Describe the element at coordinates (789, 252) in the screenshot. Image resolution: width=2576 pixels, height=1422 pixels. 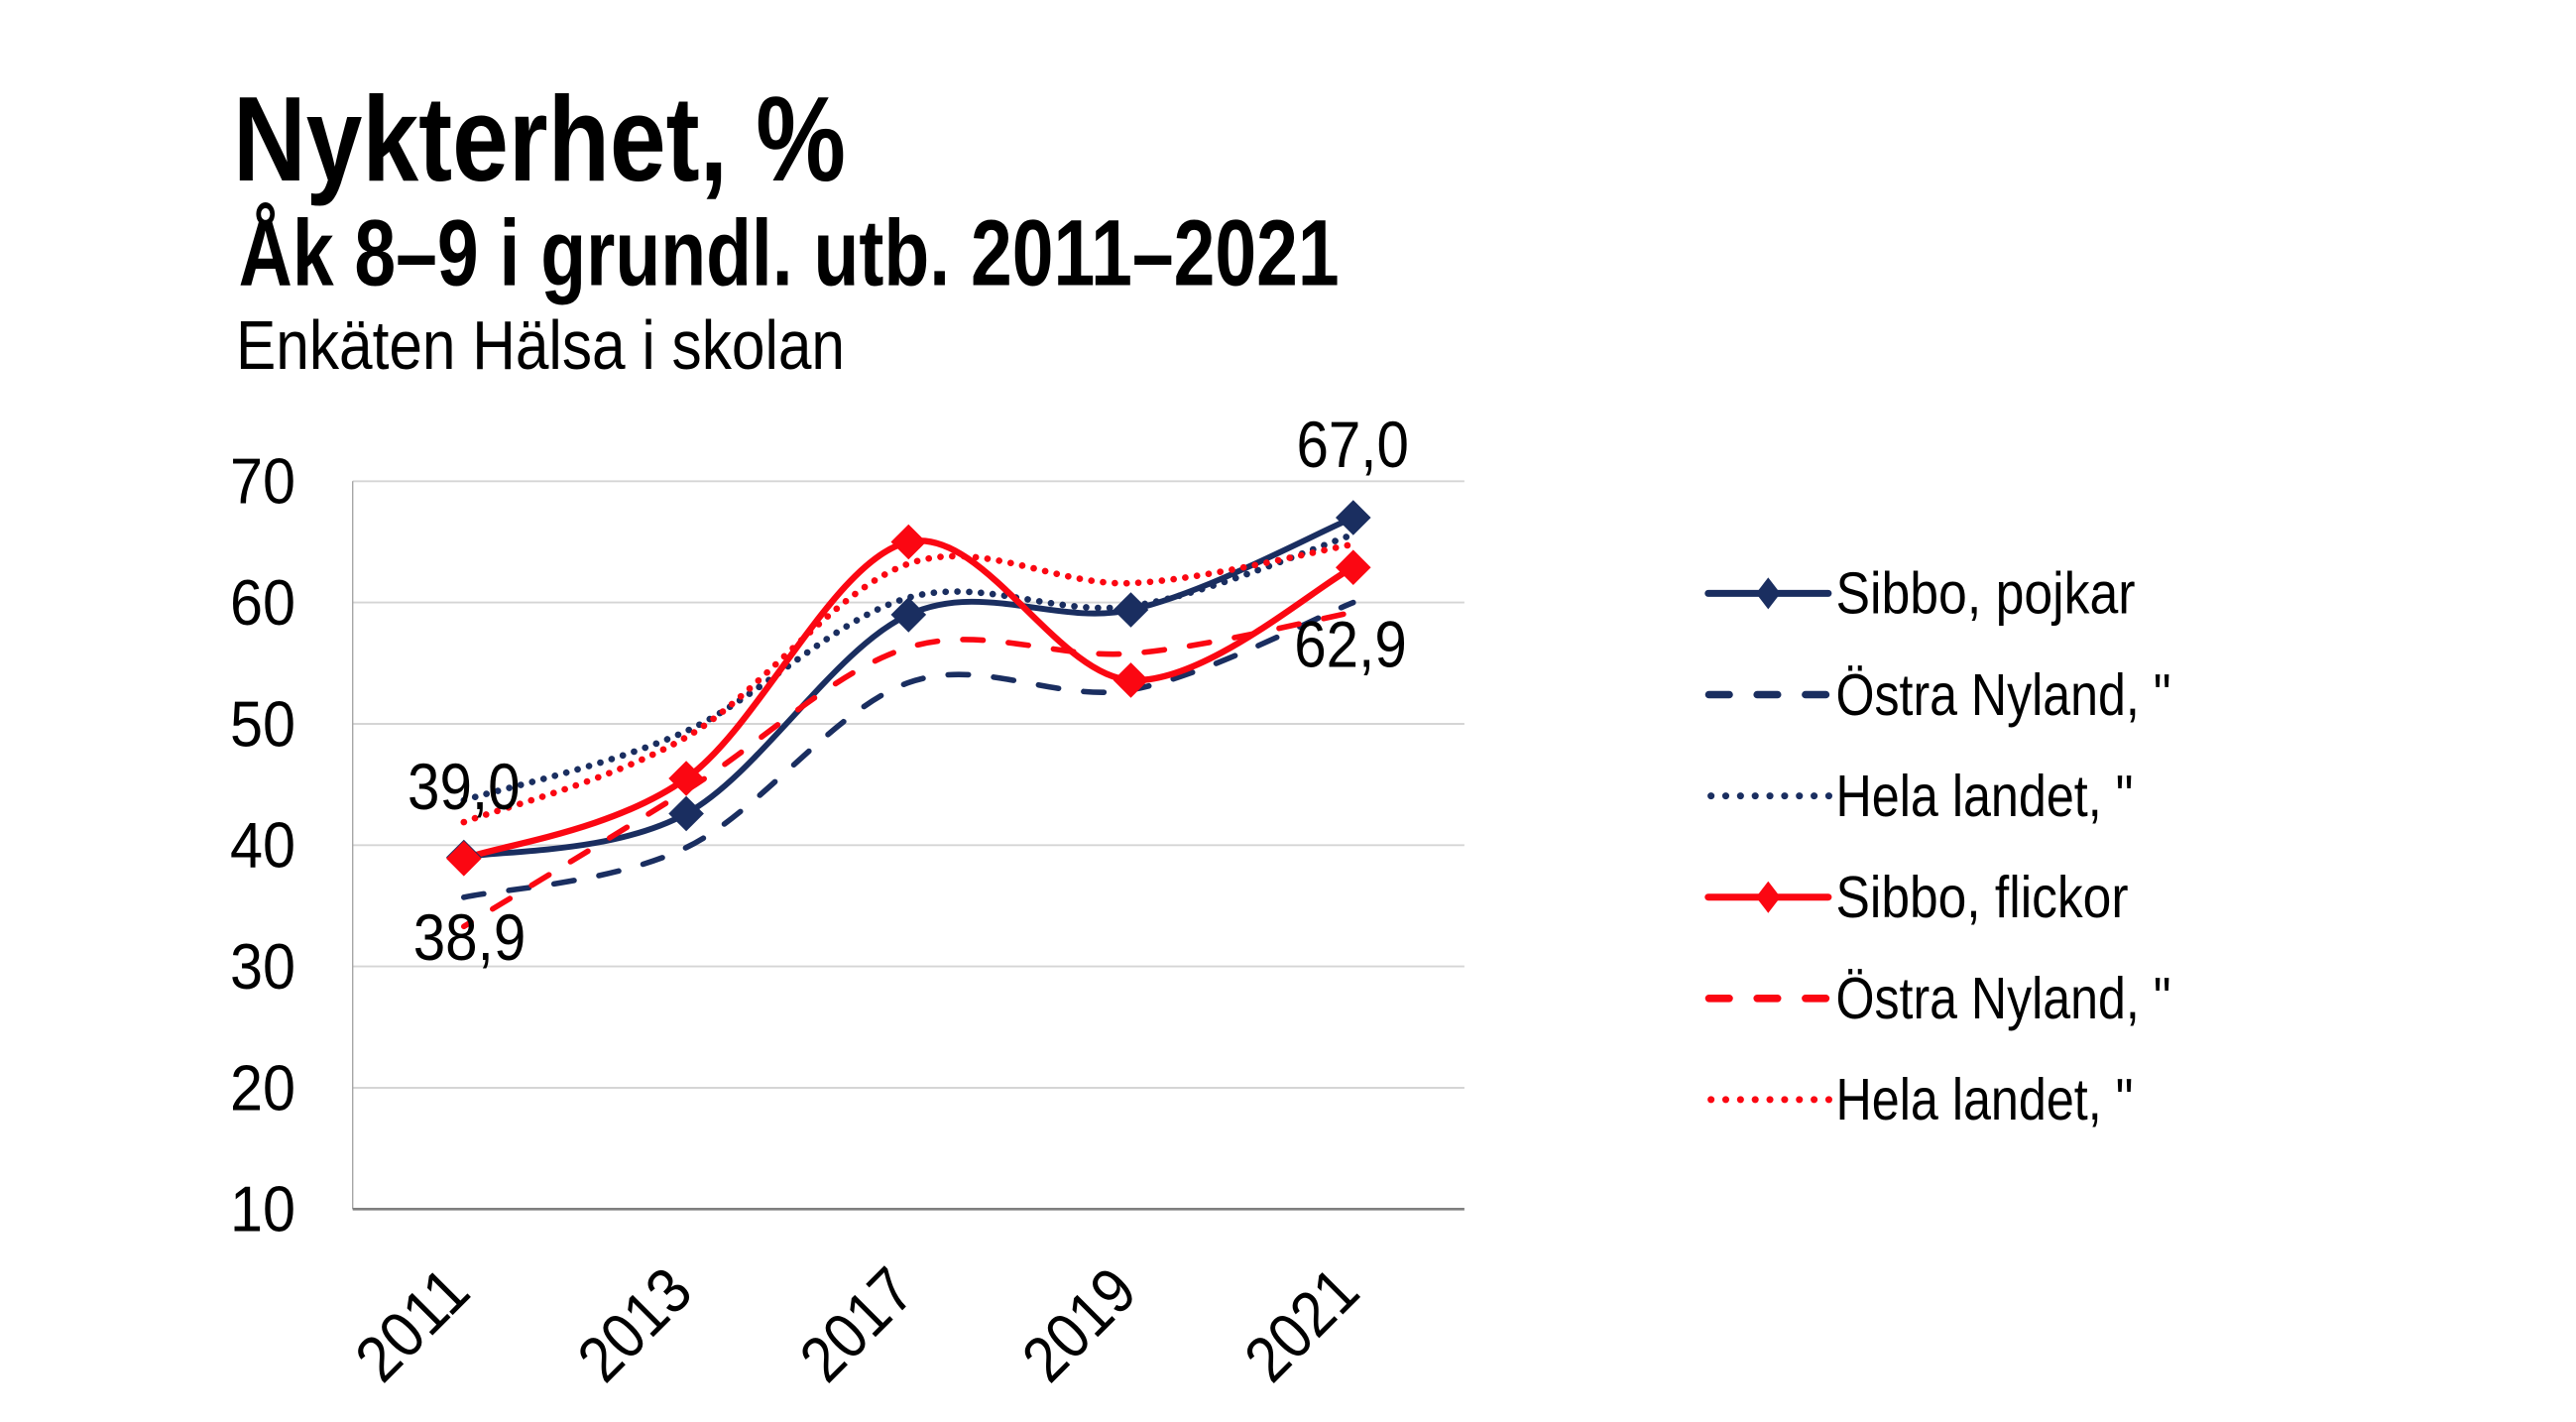
I see `svg-text:Åk 8–9 i grundl. utb. 2011–202: Åk 8–9 i grundl. utb. 2011–2021` at that location.